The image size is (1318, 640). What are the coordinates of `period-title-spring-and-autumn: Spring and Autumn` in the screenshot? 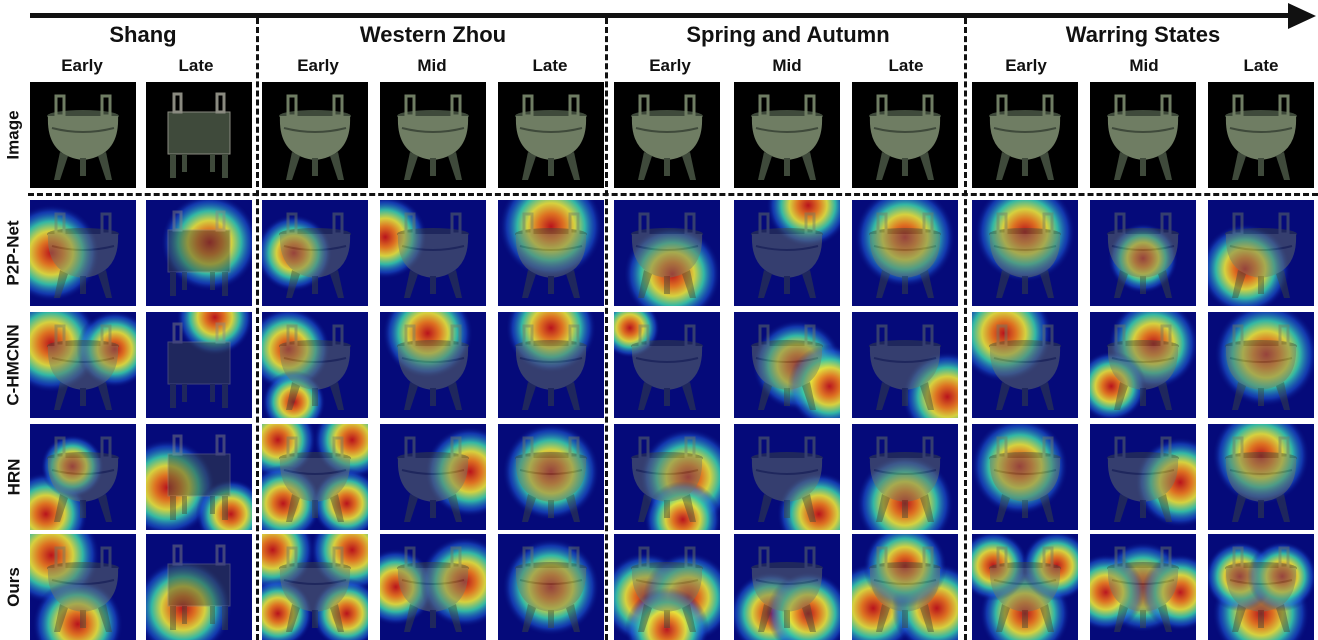 It's located at (788, 34).